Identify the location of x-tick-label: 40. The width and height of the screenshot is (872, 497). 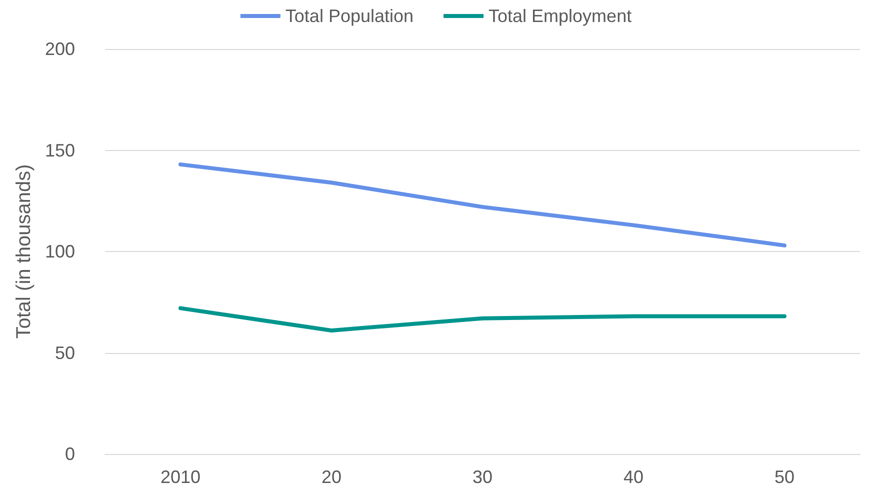
(633, 477).